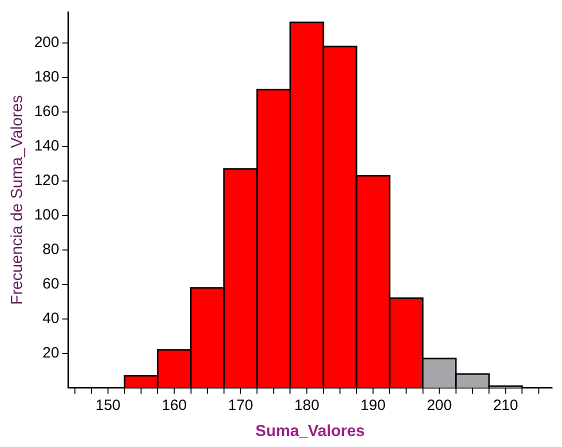  What do you see at coordinates (51, 284) in the screenshot?
I see `y-tick-label: 60` at bounding box center [51, 284].